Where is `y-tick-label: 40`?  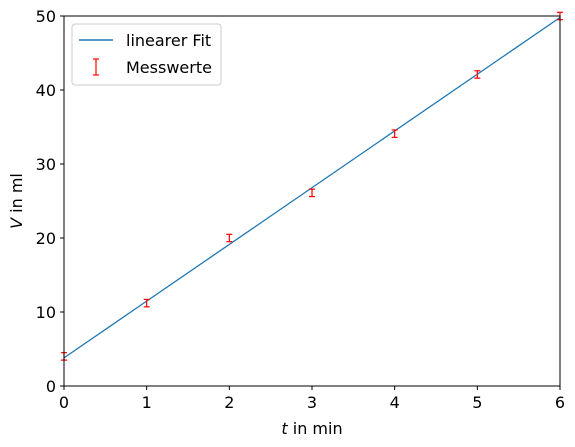
y-tick-label: 40 is located at coordinates (46, 90).